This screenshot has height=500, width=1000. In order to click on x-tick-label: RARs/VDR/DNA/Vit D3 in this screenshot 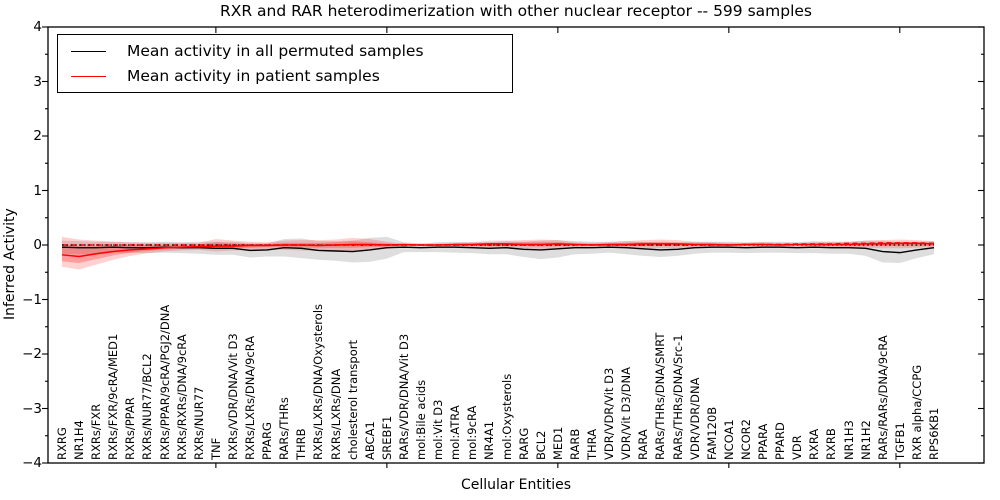, I will do `click(403, 396)`.